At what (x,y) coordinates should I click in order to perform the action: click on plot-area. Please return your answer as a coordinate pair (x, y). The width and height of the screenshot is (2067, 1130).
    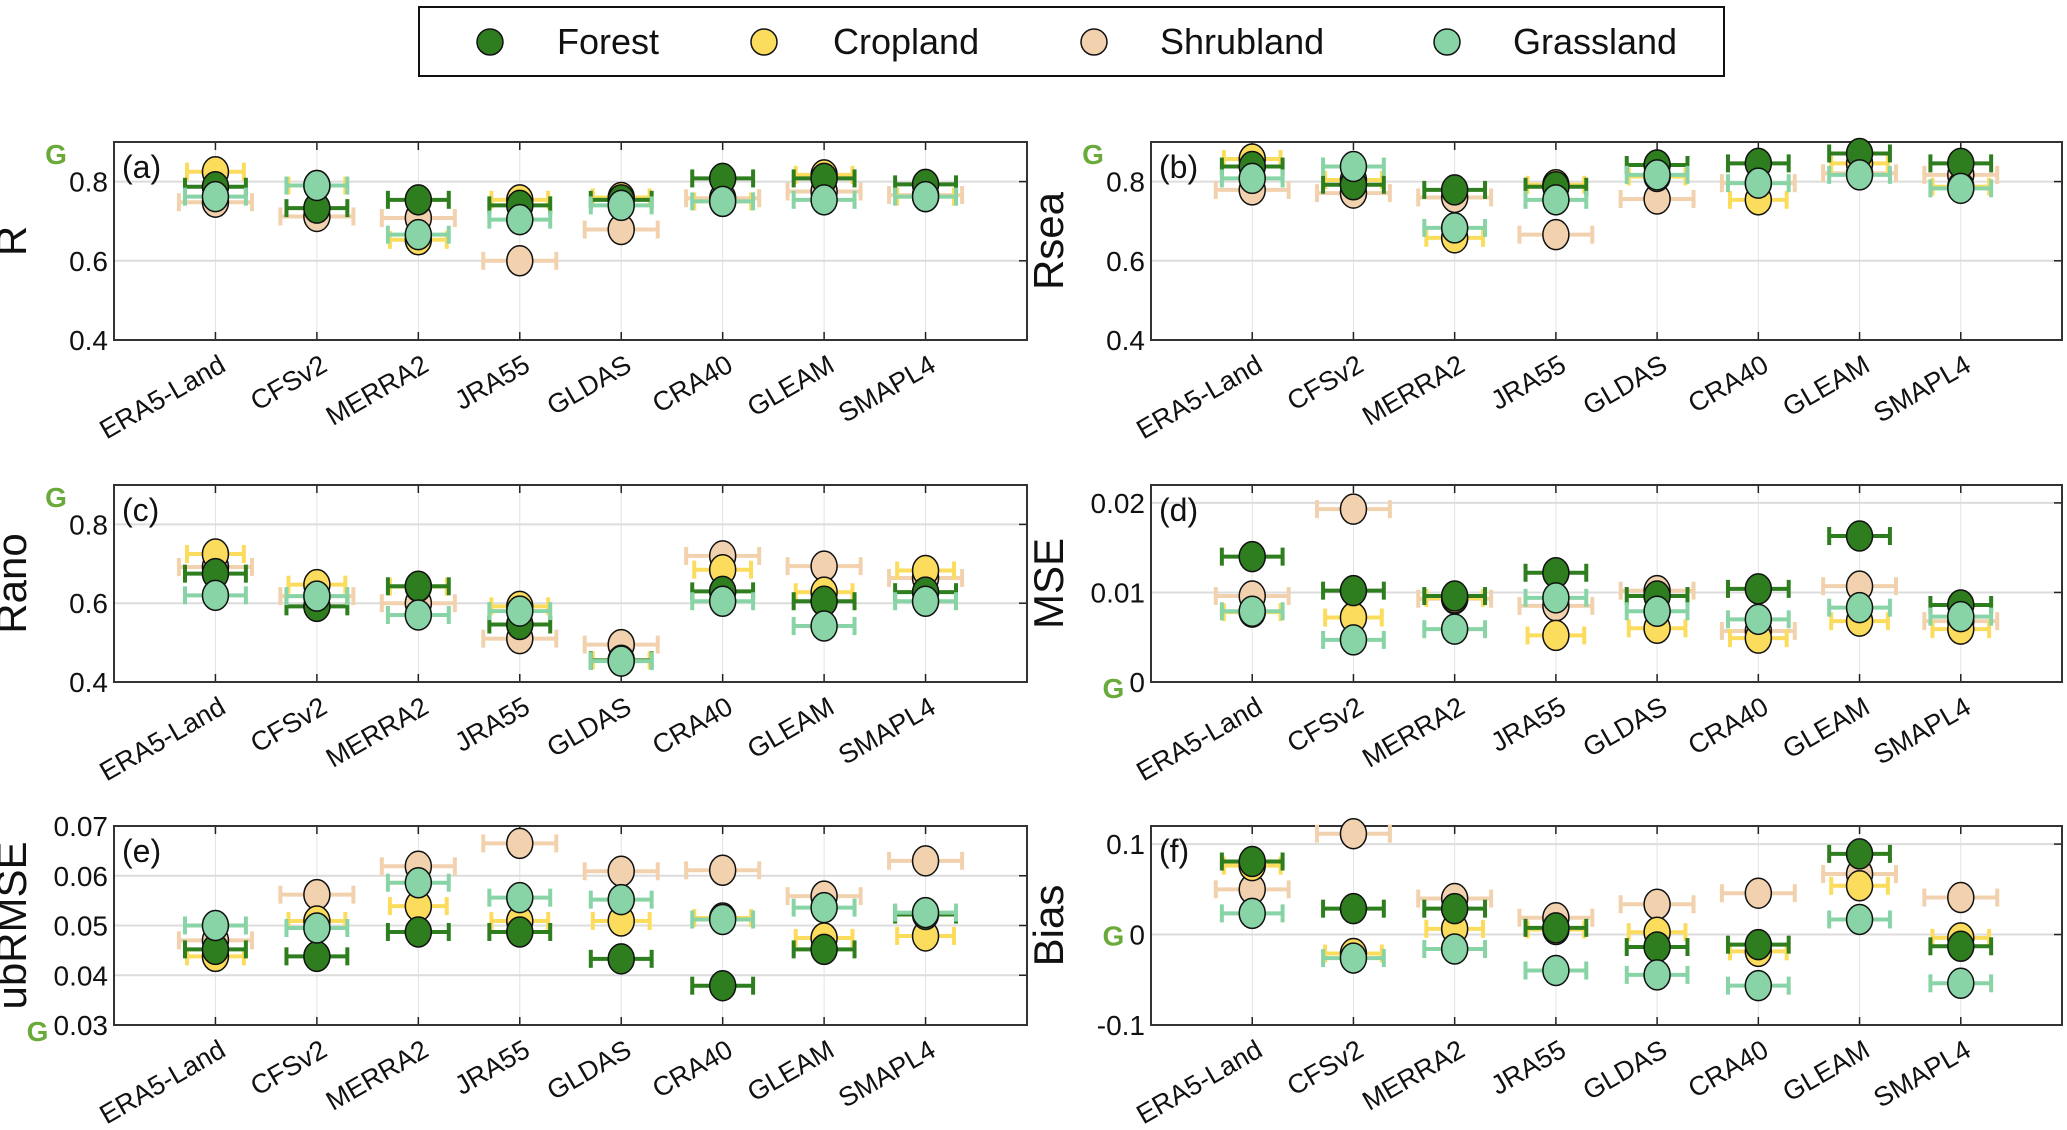
    Looking at the image, I should click on (1606, 241).